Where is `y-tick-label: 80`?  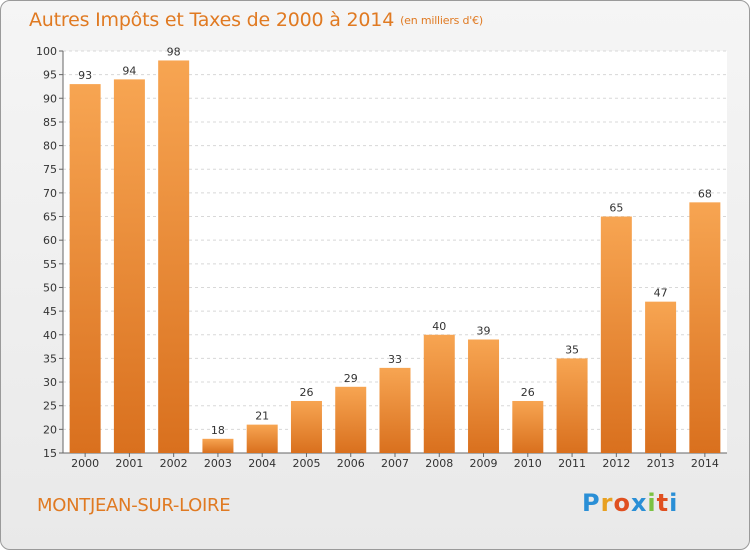 y-tick-label: 80 is located at coordinates (50, 146).